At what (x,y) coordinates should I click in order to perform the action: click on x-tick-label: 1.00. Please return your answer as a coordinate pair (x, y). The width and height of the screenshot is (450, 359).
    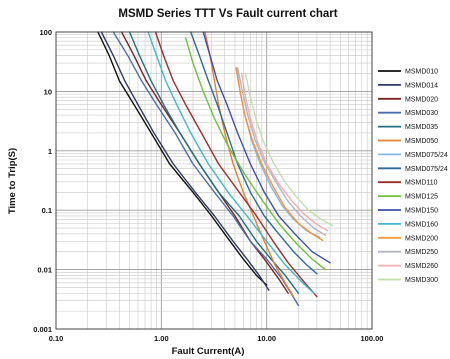
    Looking at the image, I should click on (161, 338).